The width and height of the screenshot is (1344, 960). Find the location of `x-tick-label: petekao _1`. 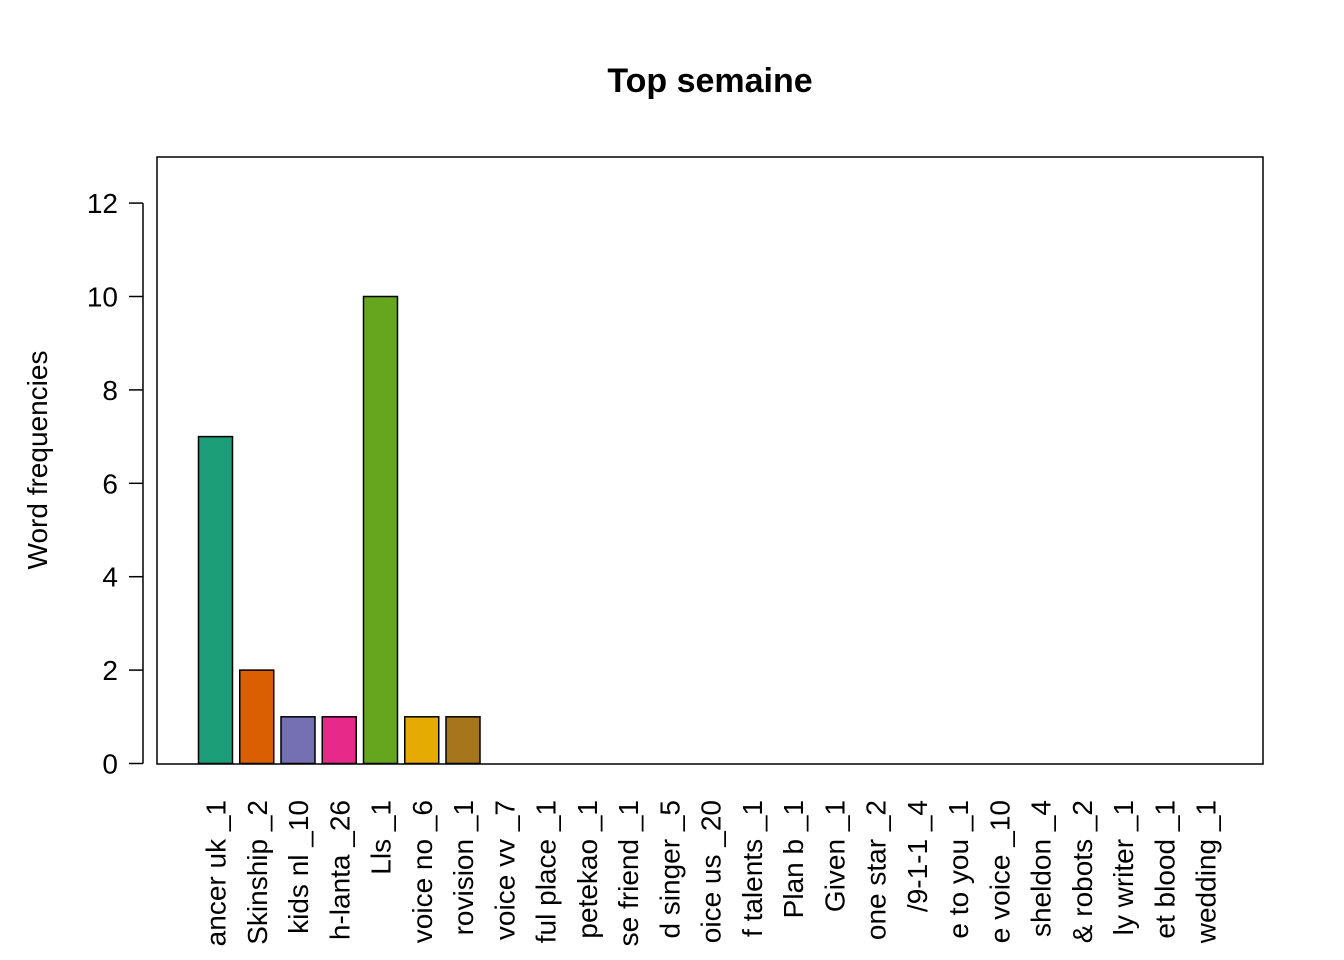

x-tick-label: petekao _1 is located at coordinates (587, 869).